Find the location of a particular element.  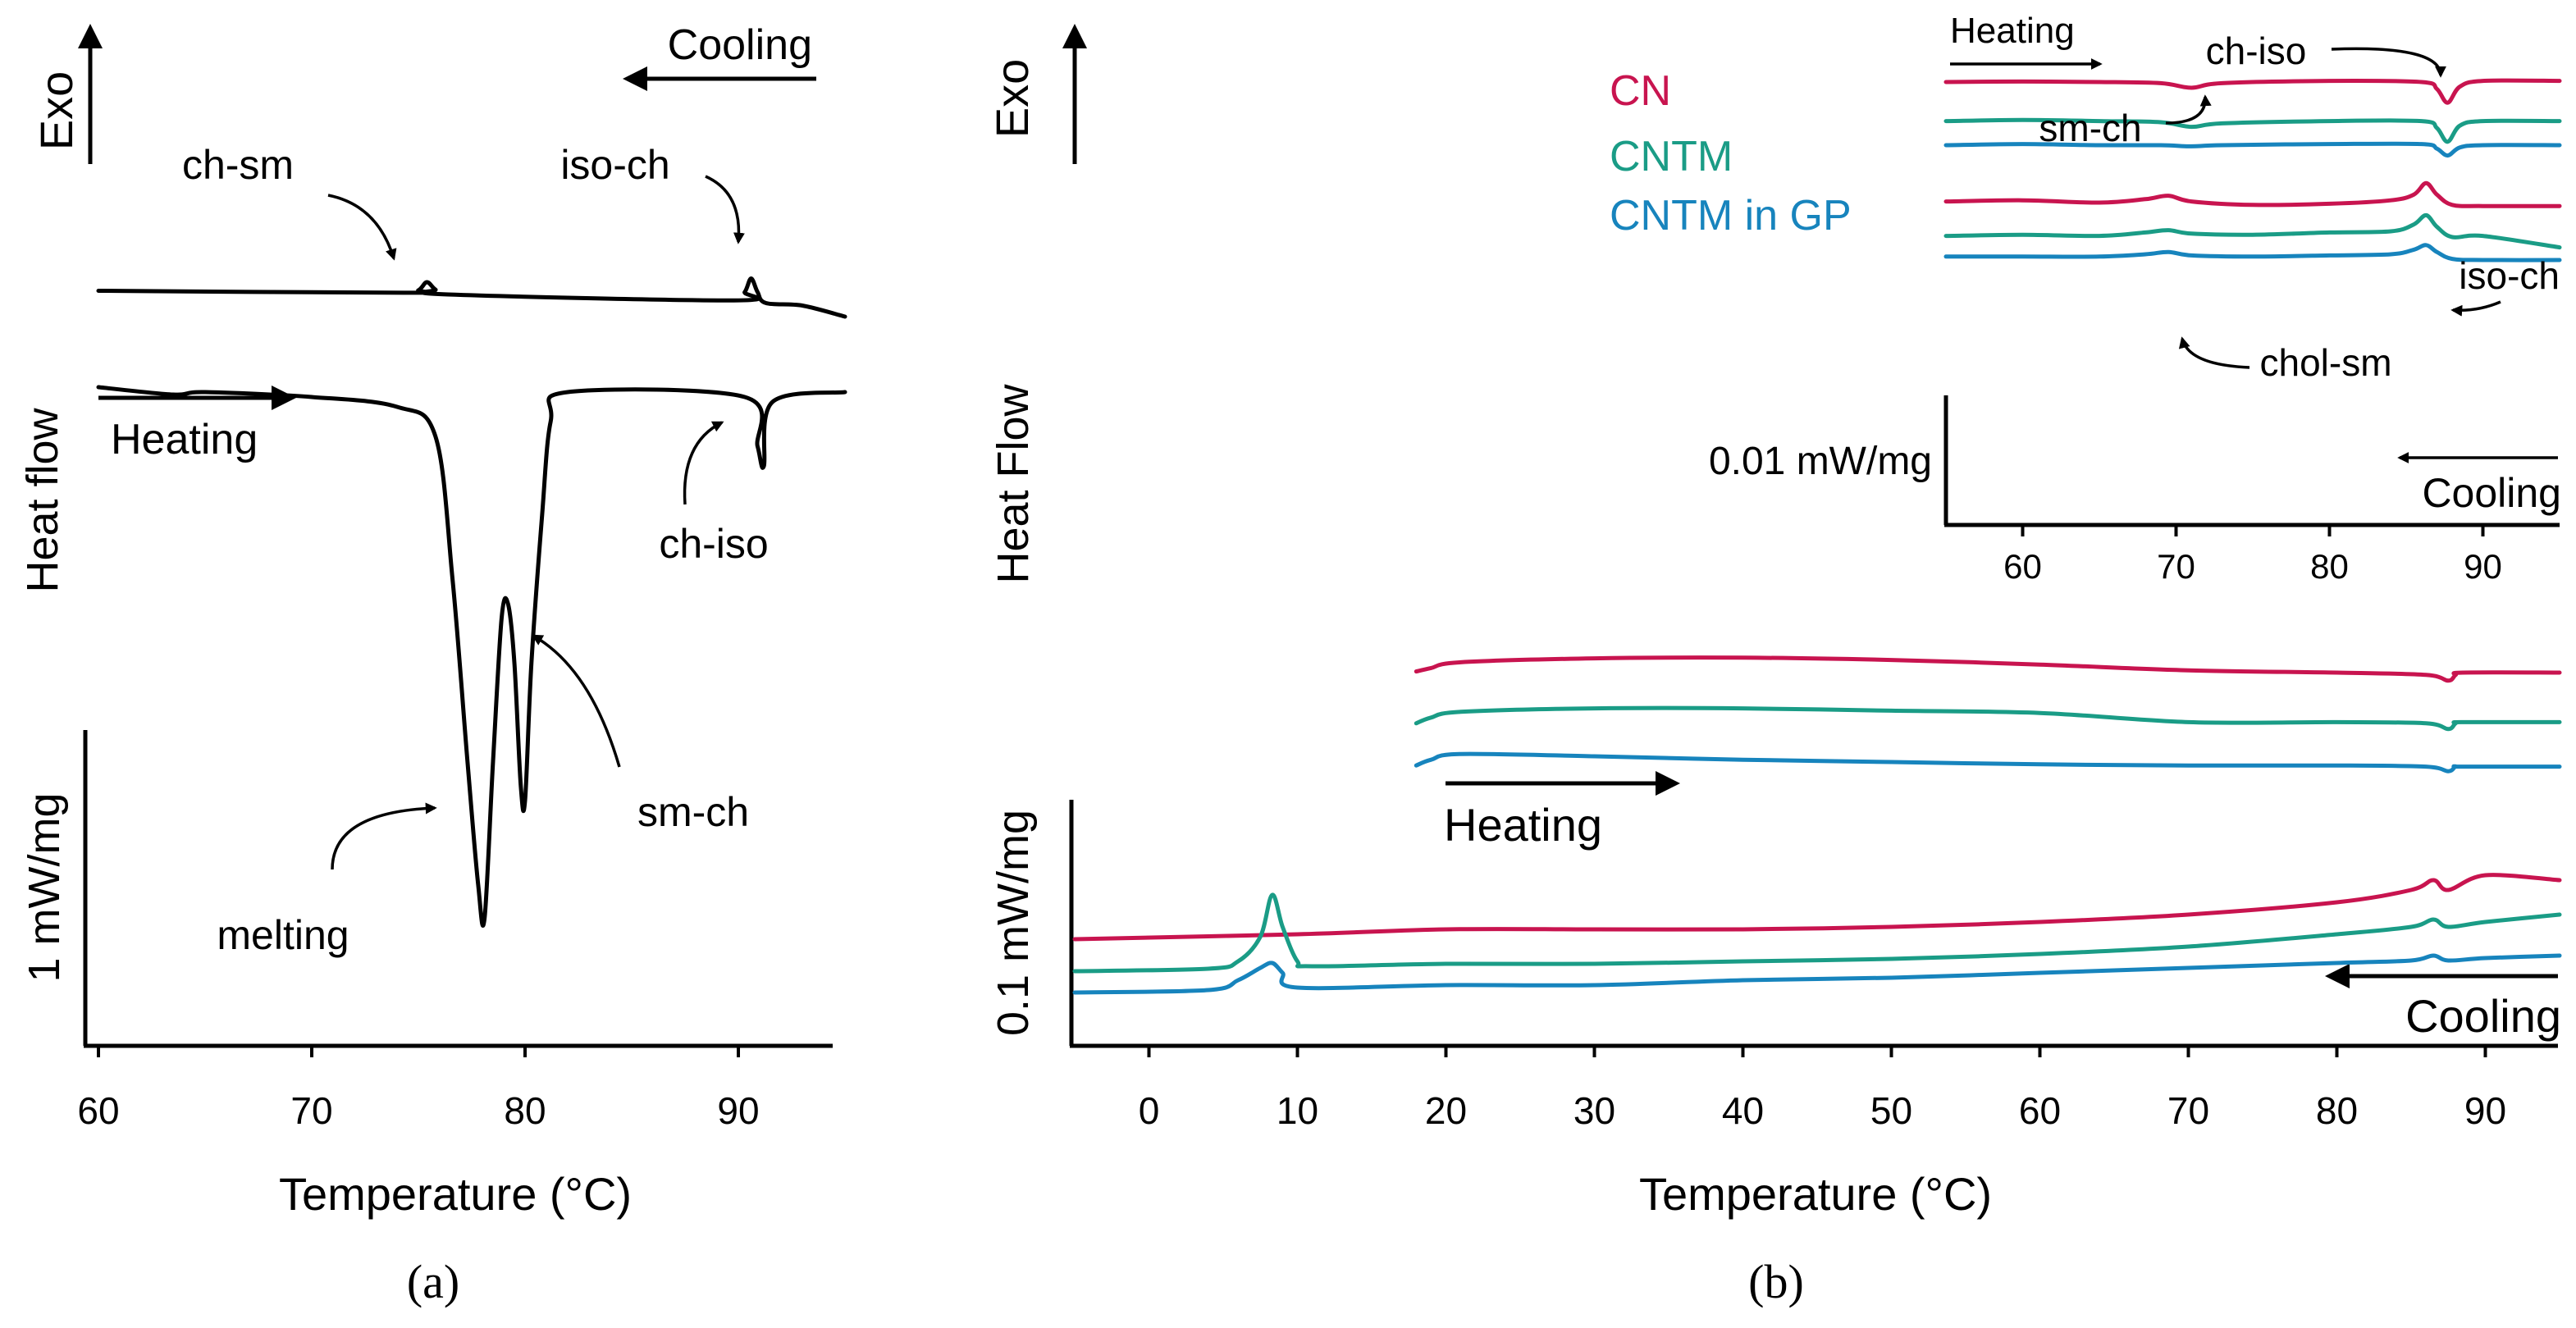

annot-ch-iso: ch-iso is located at coordinates (713, 544).